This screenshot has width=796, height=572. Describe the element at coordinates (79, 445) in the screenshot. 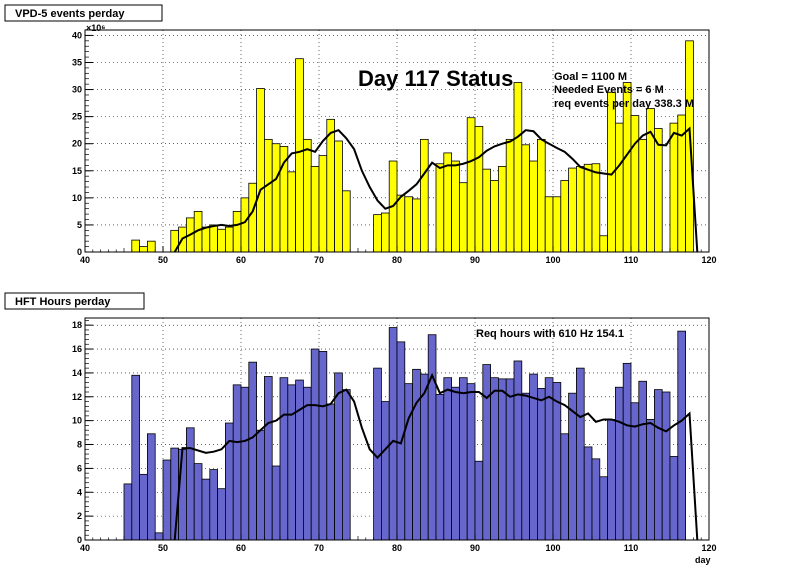

I see `y-tick-label: 8` at that location.